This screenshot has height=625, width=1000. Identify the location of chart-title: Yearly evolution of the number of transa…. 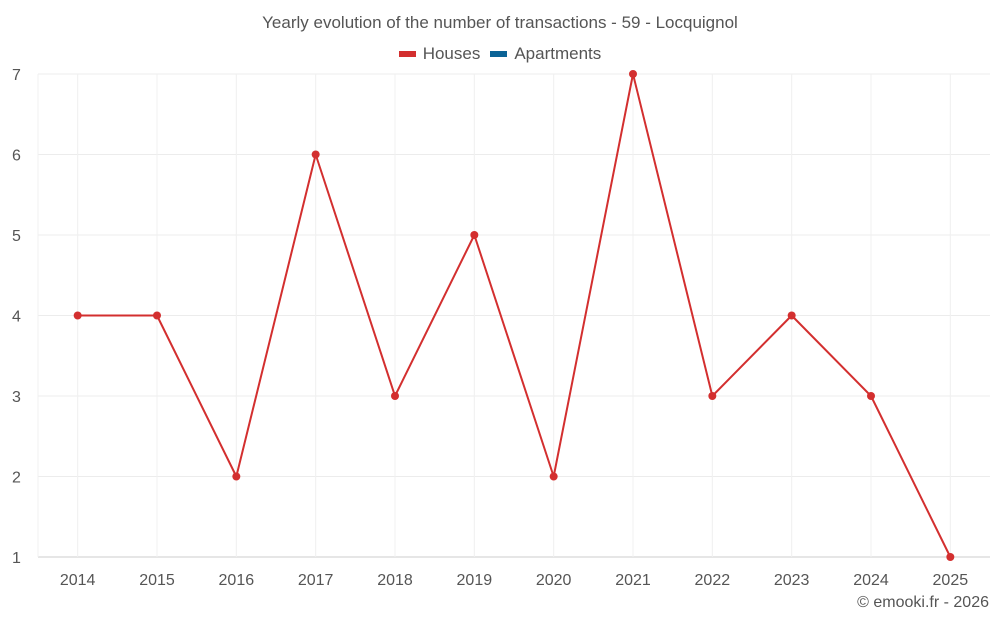
(500, 22).